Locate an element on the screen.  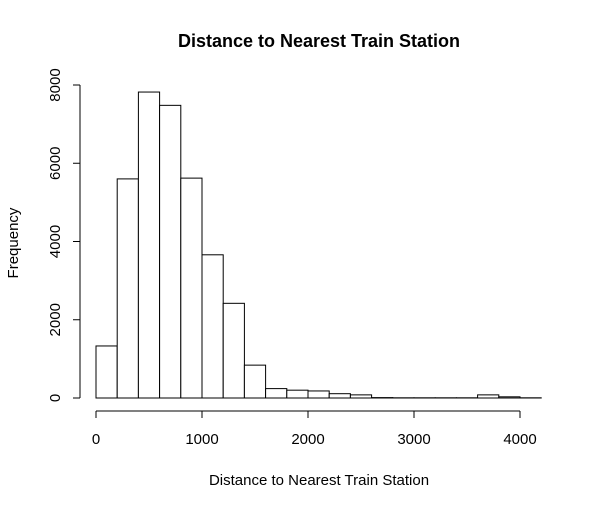
y-tick-label-3: 6000 is located at coordinates (55, 163).